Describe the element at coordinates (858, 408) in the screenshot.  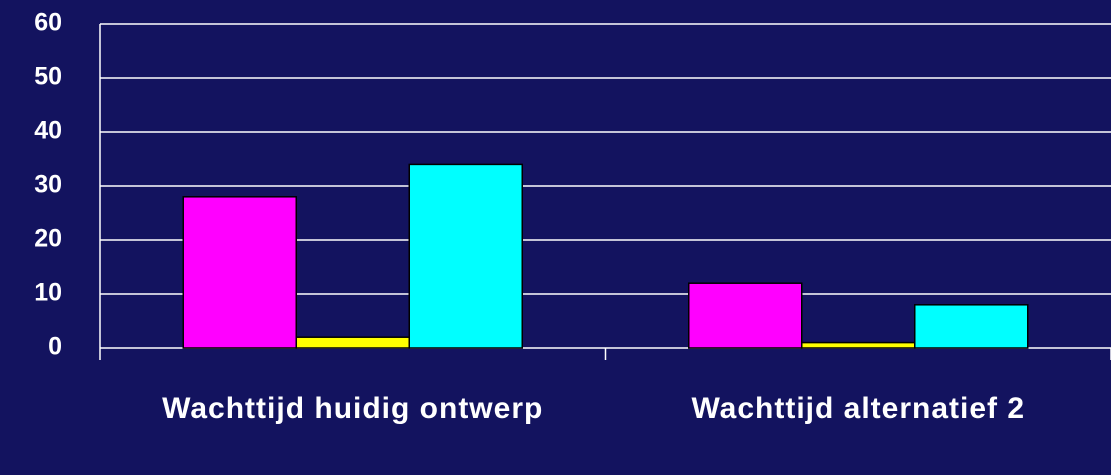
I see `x-tick-label: Wachttijd alternatief 2` at that location.